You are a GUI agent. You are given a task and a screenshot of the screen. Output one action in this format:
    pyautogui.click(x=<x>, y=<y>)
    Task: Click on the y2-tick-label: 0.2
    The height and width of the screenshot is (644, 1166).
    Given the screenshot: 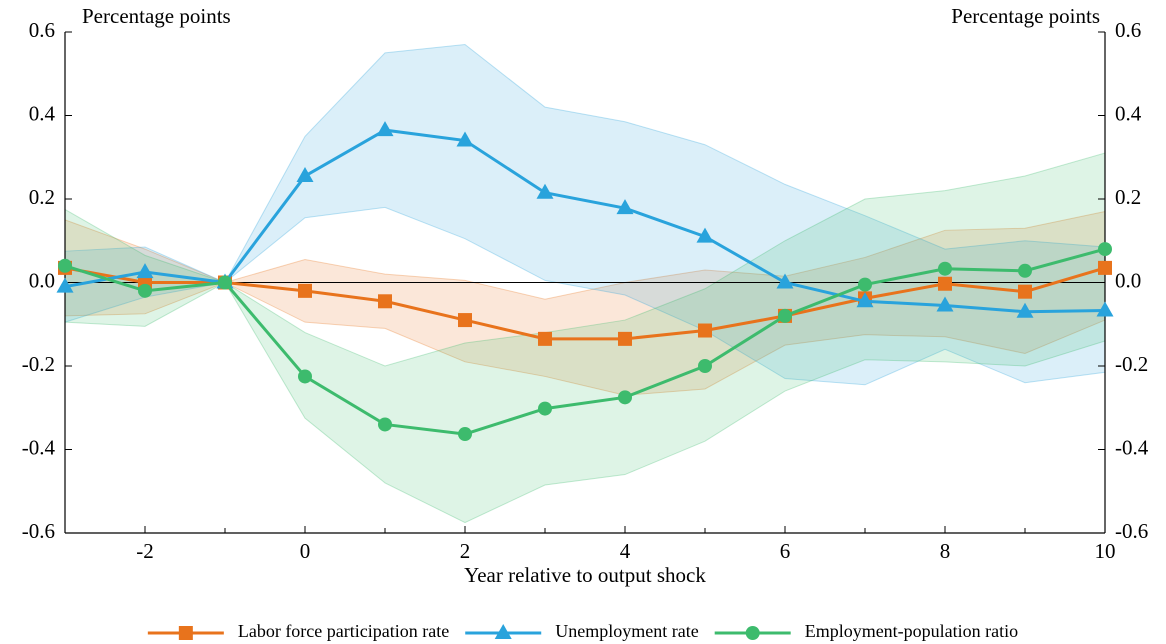 What is the action you would take?
    pyautogui.click(x=1128, y=197)
    